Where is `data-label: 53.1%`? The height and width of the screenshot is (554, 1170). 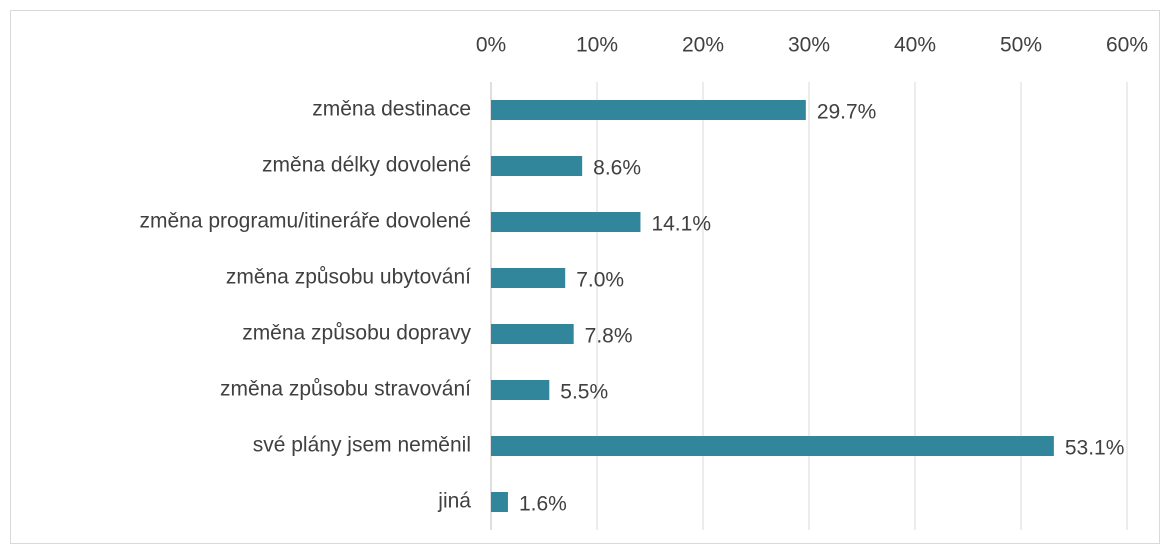
data-label: 53.1% is located at coordinates (1095, 448).